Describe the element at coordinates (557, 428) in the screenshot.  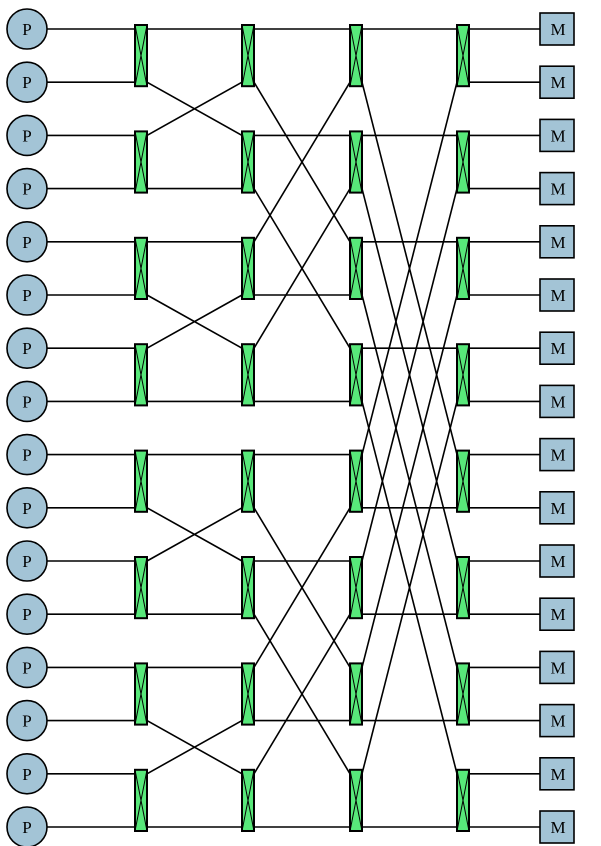
I see `memory-modules: M M M M M M M M M M M M M M M M` at that location.